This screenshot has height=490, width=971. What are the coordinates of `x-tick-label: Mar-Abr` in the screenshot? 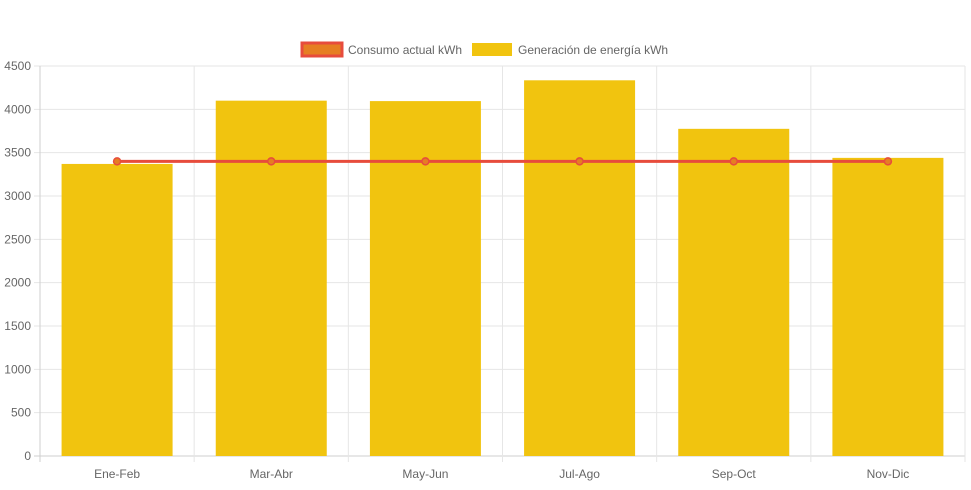 It's located at (271, 474).